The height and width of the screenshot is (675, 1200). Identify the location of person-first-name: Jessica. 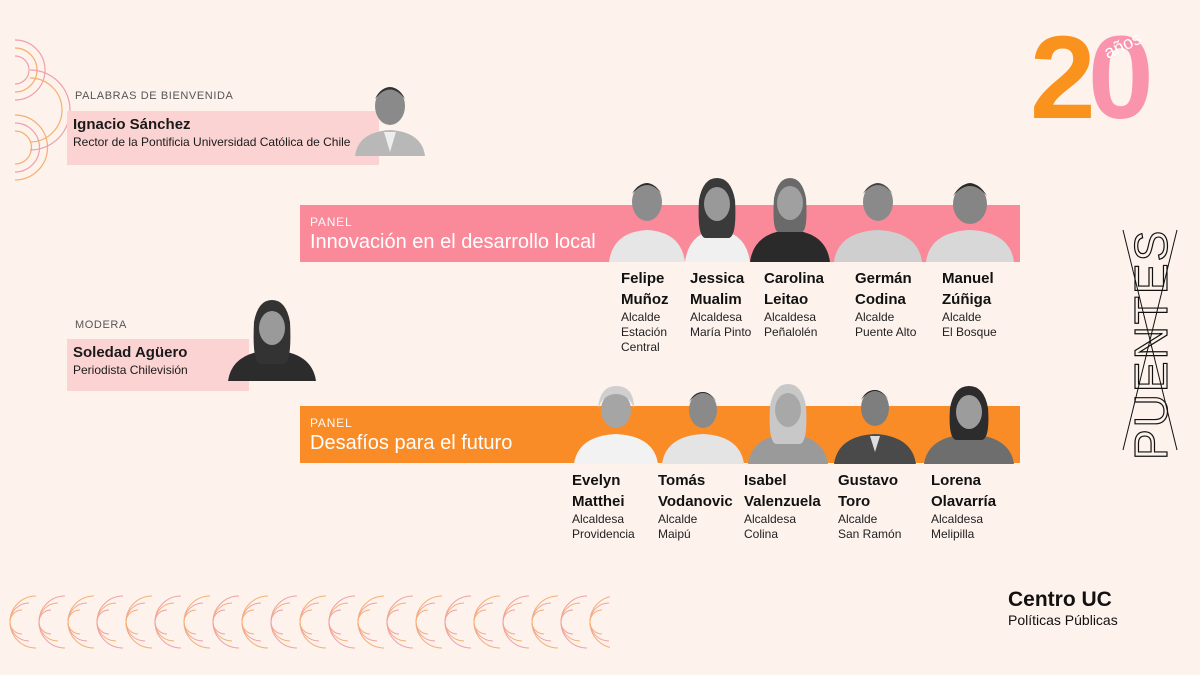
(717, 278).